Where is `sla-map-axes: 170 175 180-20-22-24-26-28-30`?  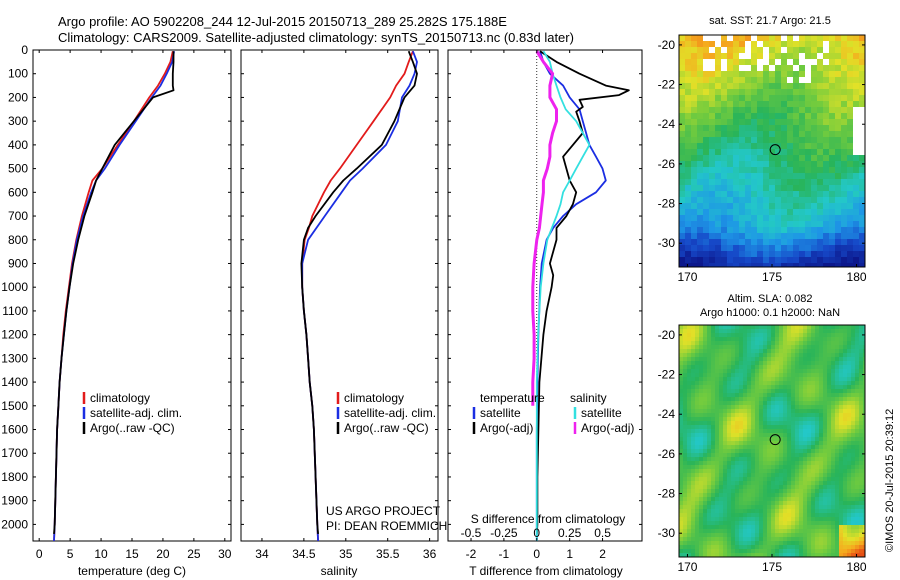
sla-map-axes: 170 175 180-20-22-24-26-28-30 is located at coordinates (762, 451).